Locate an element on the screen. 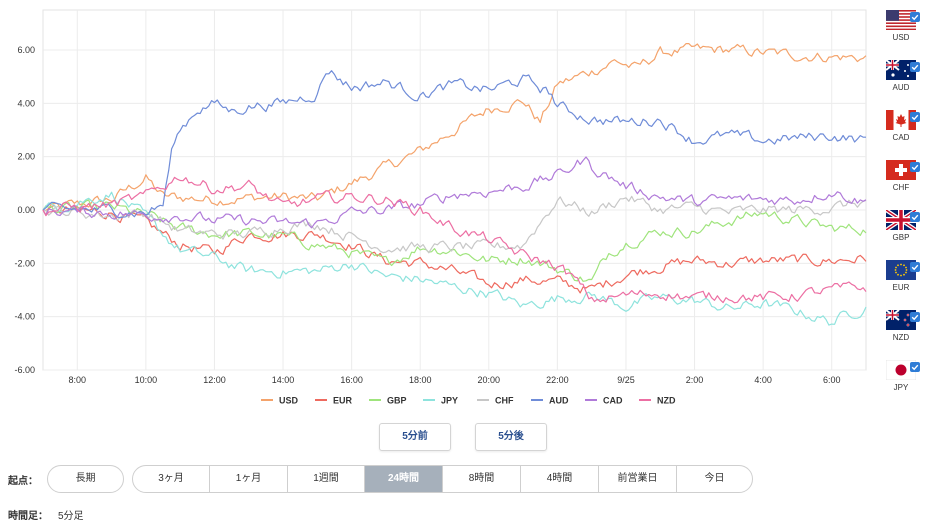 The width and height of the screenshot is (929, 530). currency-toggle-chf: CHF is located at coordinates (901, 184).